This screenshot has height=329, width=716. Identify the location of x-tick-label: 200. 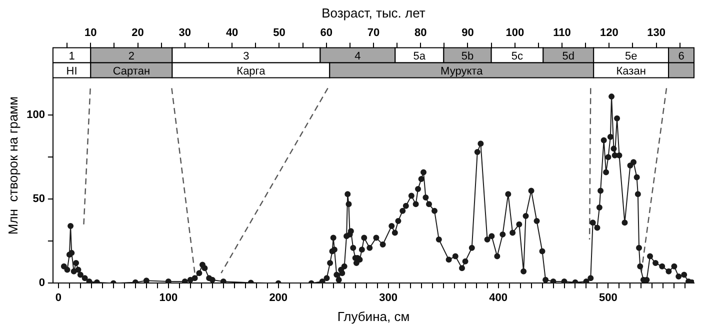
(278, 298).